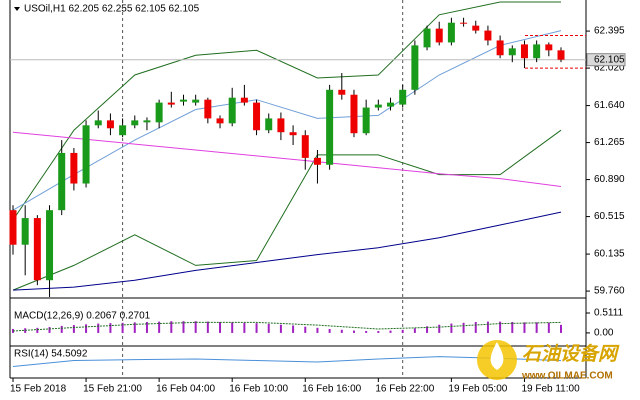 The height and width of the screenshot is (400, 640). I want to click on watermark-title: 石油设备网, so click(571, 354).